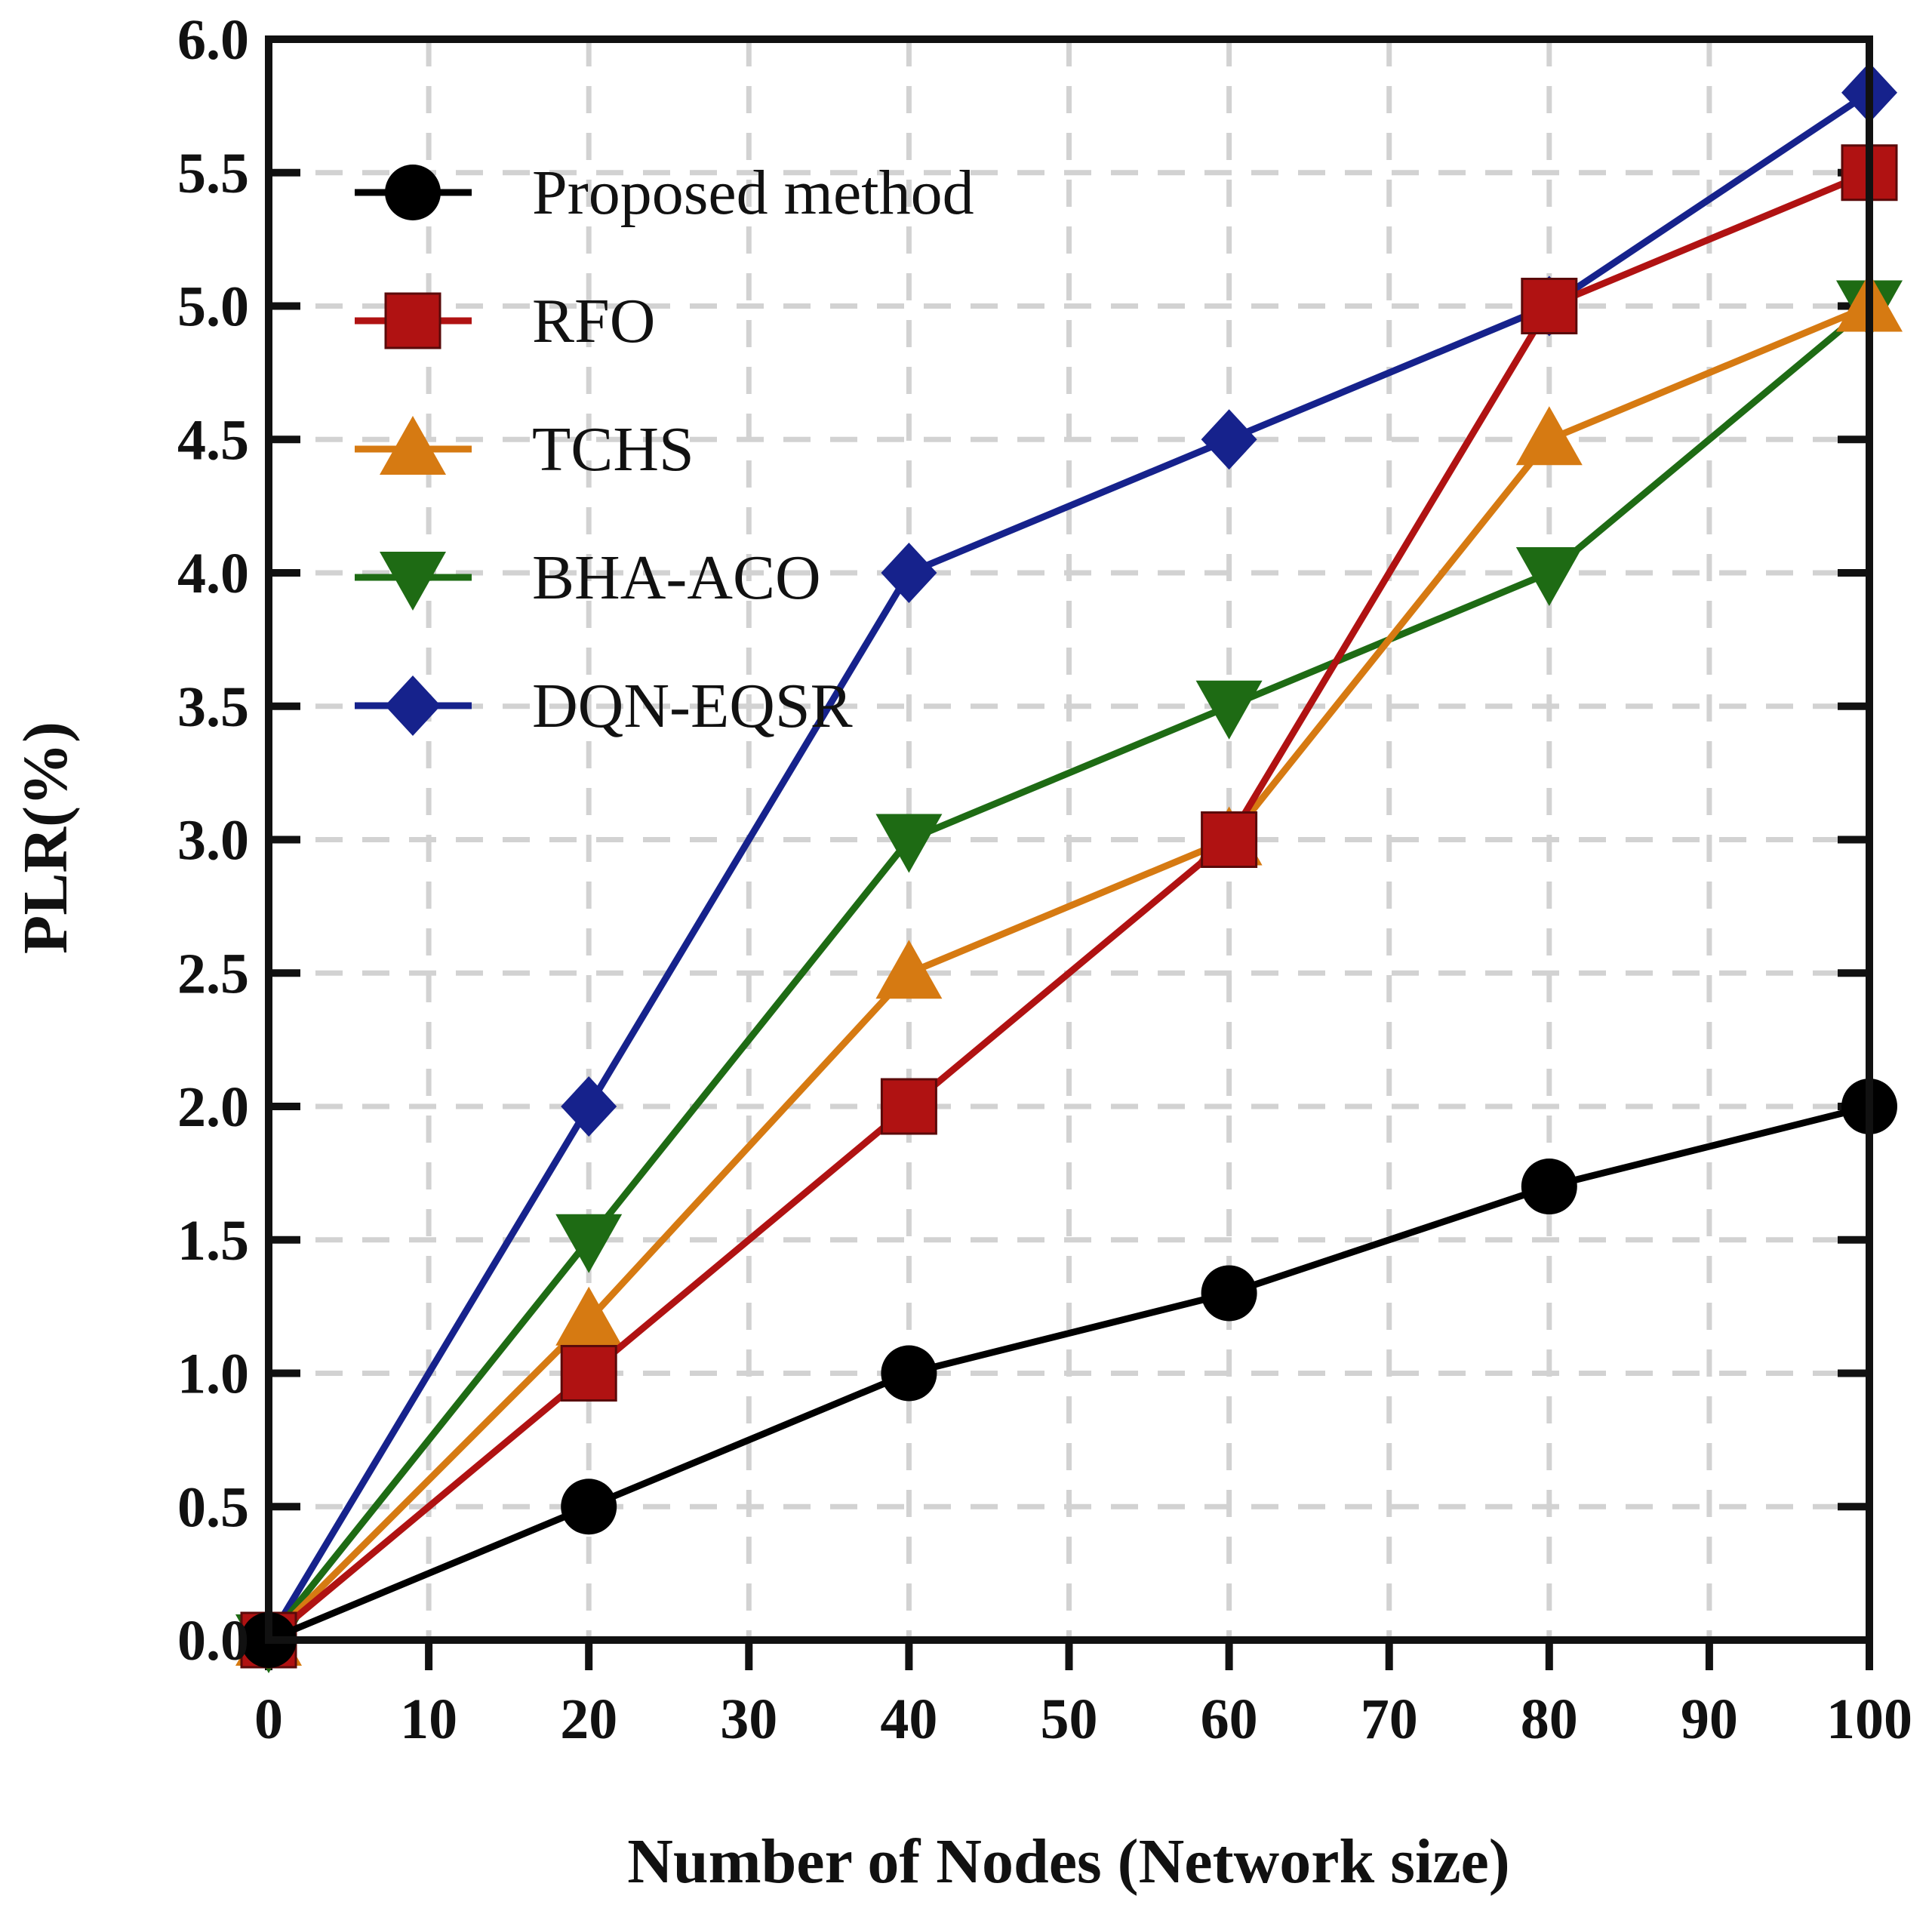  I want to click on y-tick-label: 0.0, so click(213, 1641).